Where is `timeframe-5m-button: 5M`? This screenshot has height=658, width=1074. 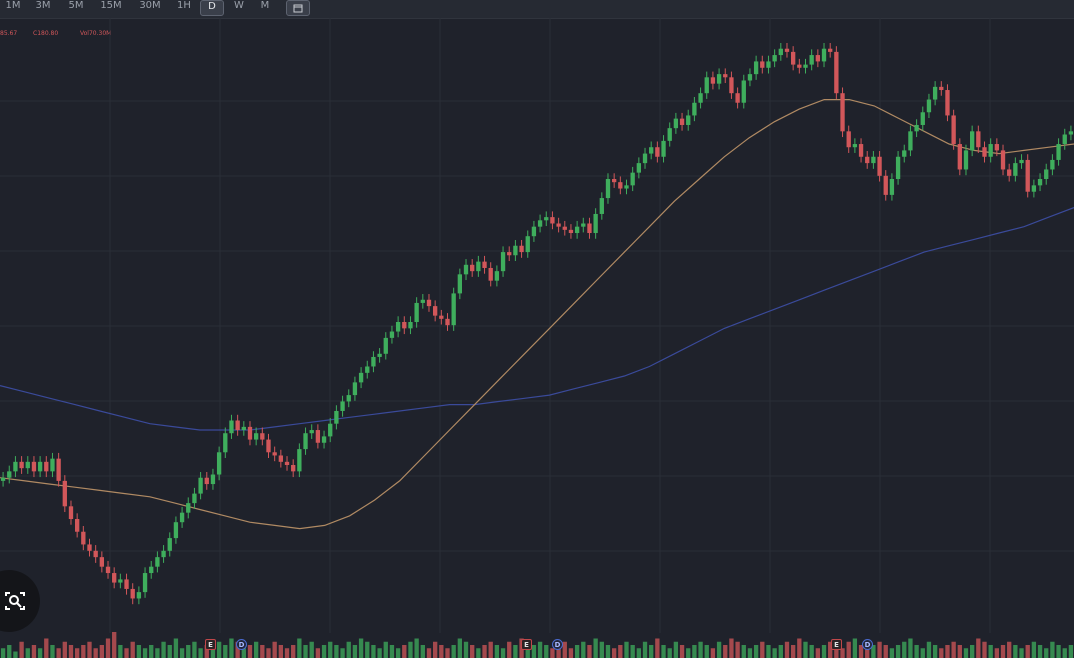
timeframe-5m-button: 5M is located at coordinates (76, 5).